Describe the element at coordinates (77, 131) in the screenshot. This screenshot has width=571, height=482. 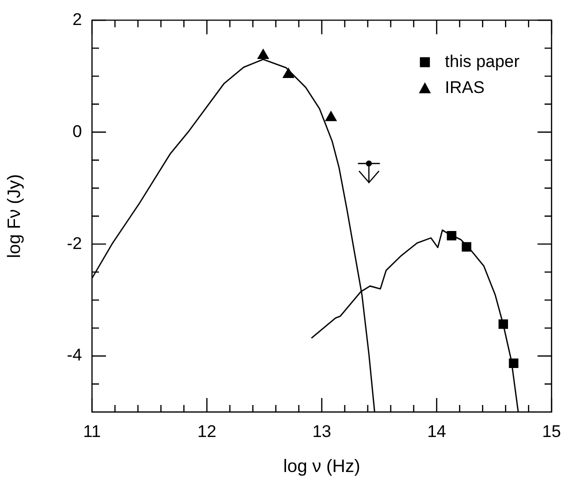
I see `y-tick-label: 0` at that location.